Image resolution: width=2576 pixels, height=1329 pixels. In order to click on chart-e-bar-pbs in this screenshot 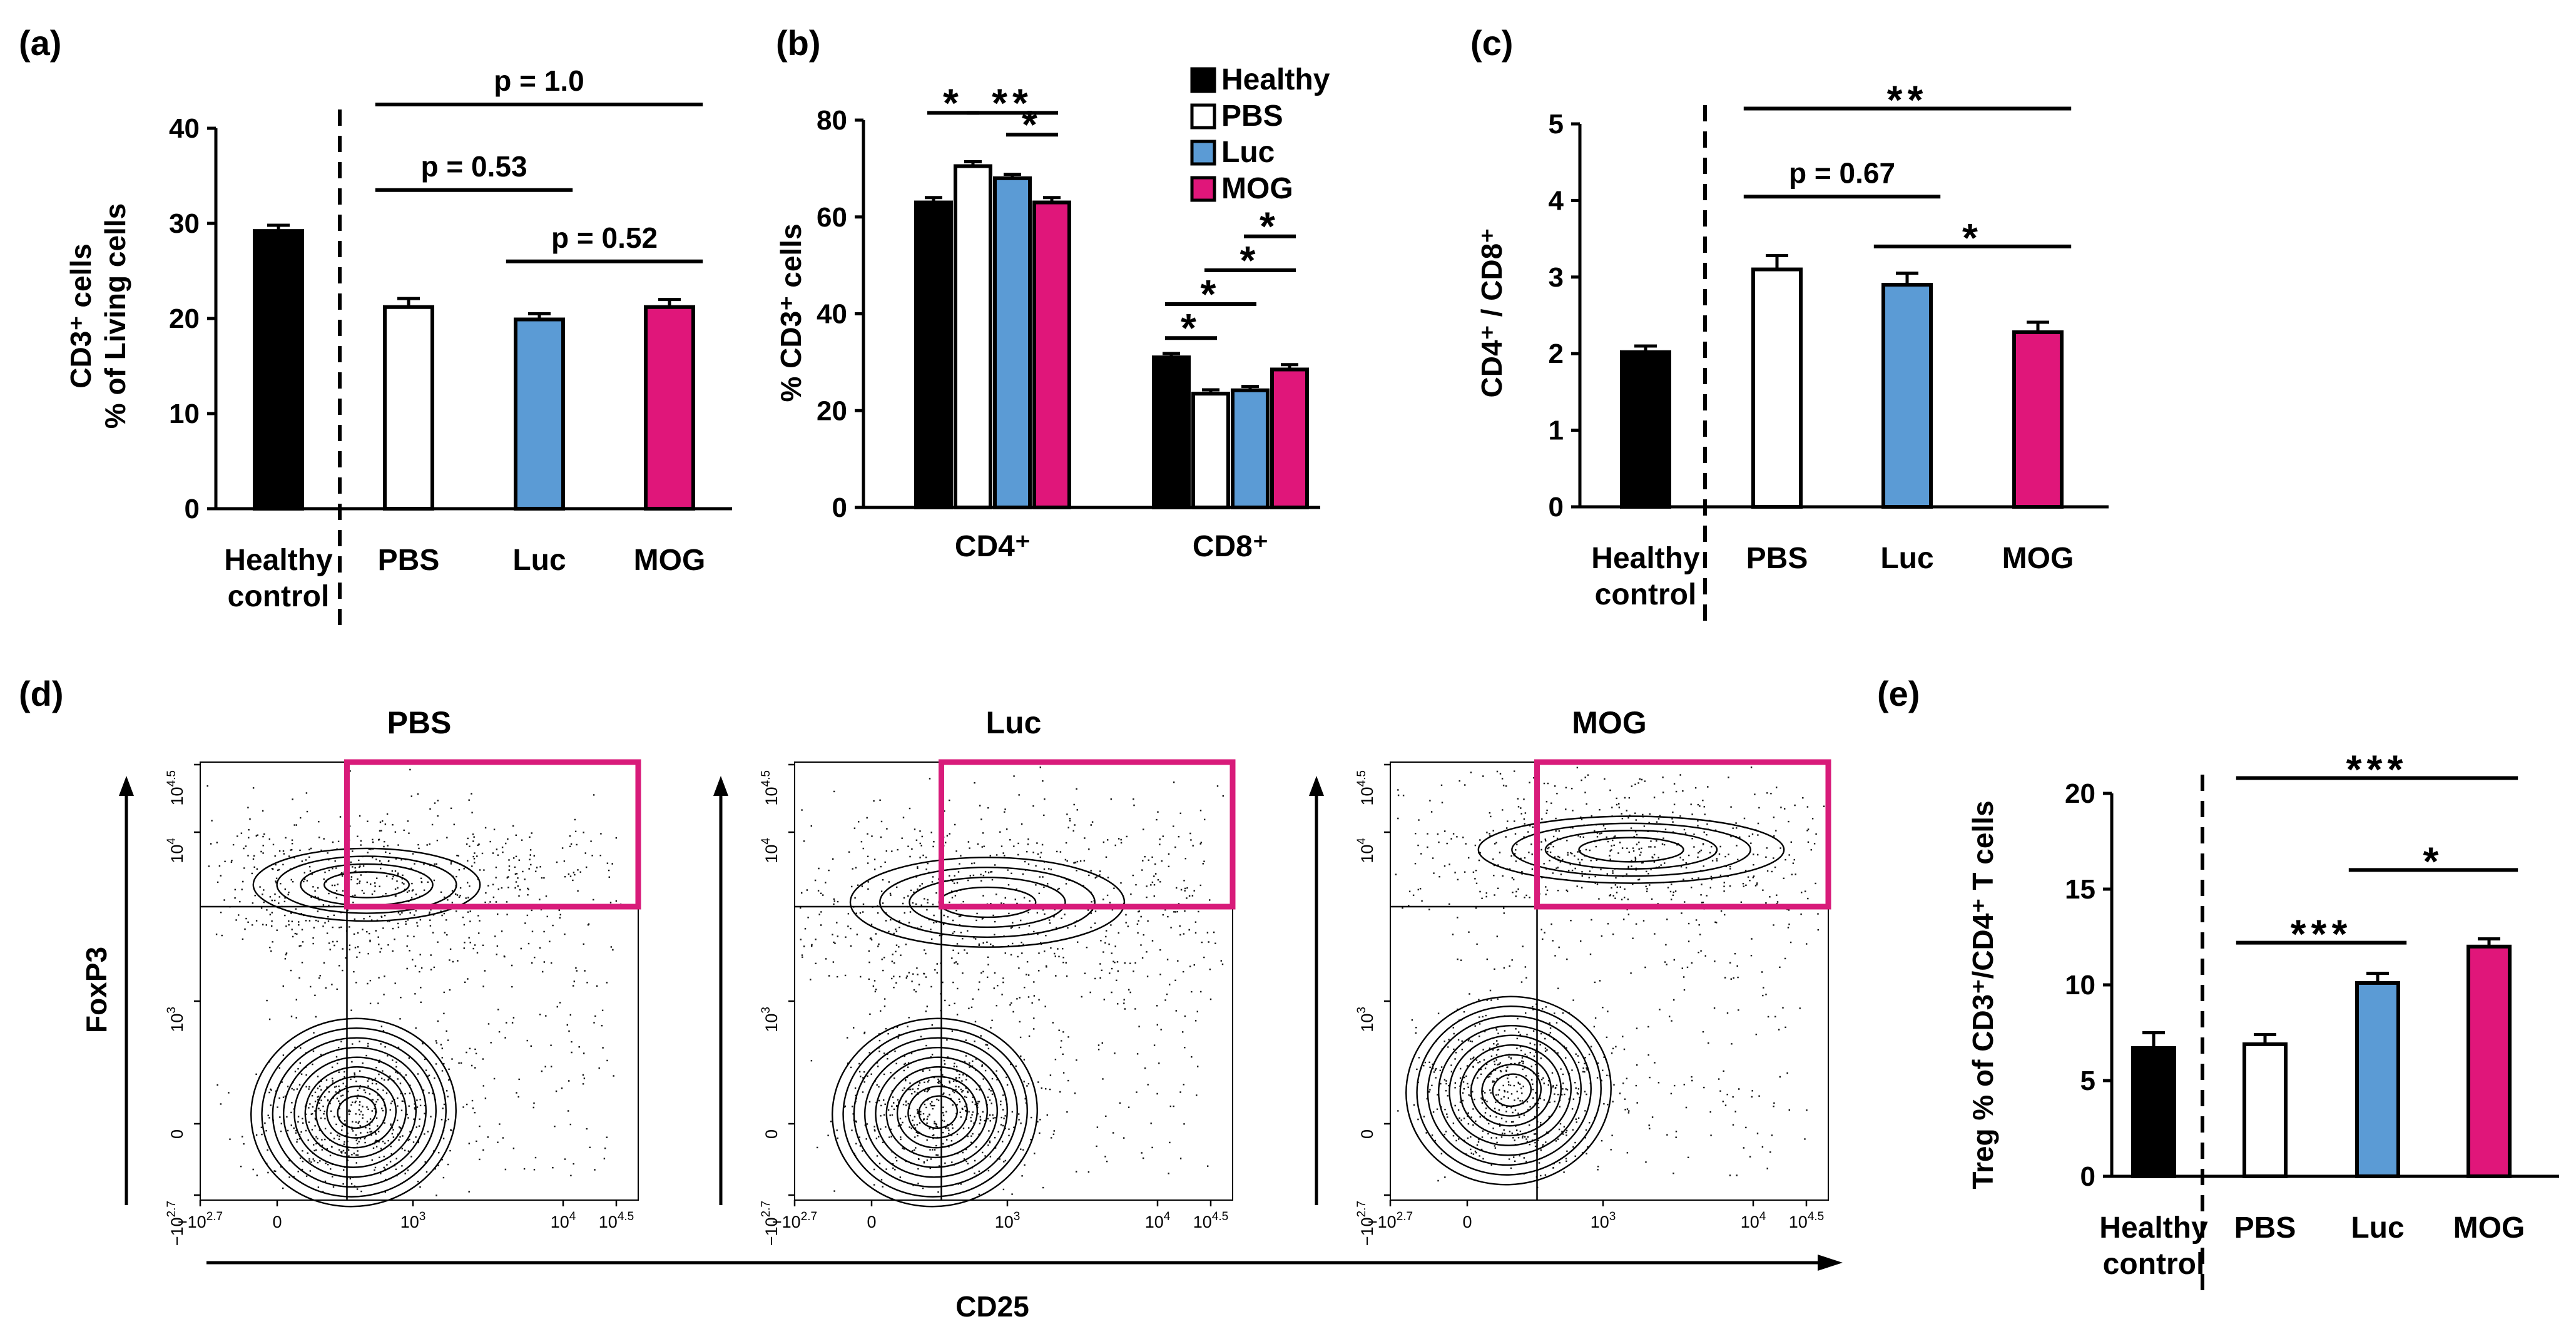, I will do `click(2266, 1110)`.